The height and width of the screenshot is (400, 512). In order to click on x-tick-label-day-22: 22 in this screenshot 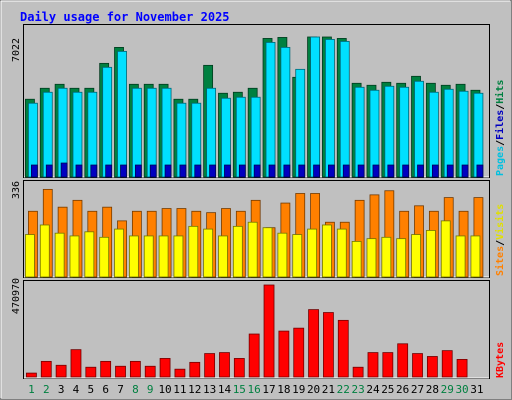, I will do `click(343, 389)`.